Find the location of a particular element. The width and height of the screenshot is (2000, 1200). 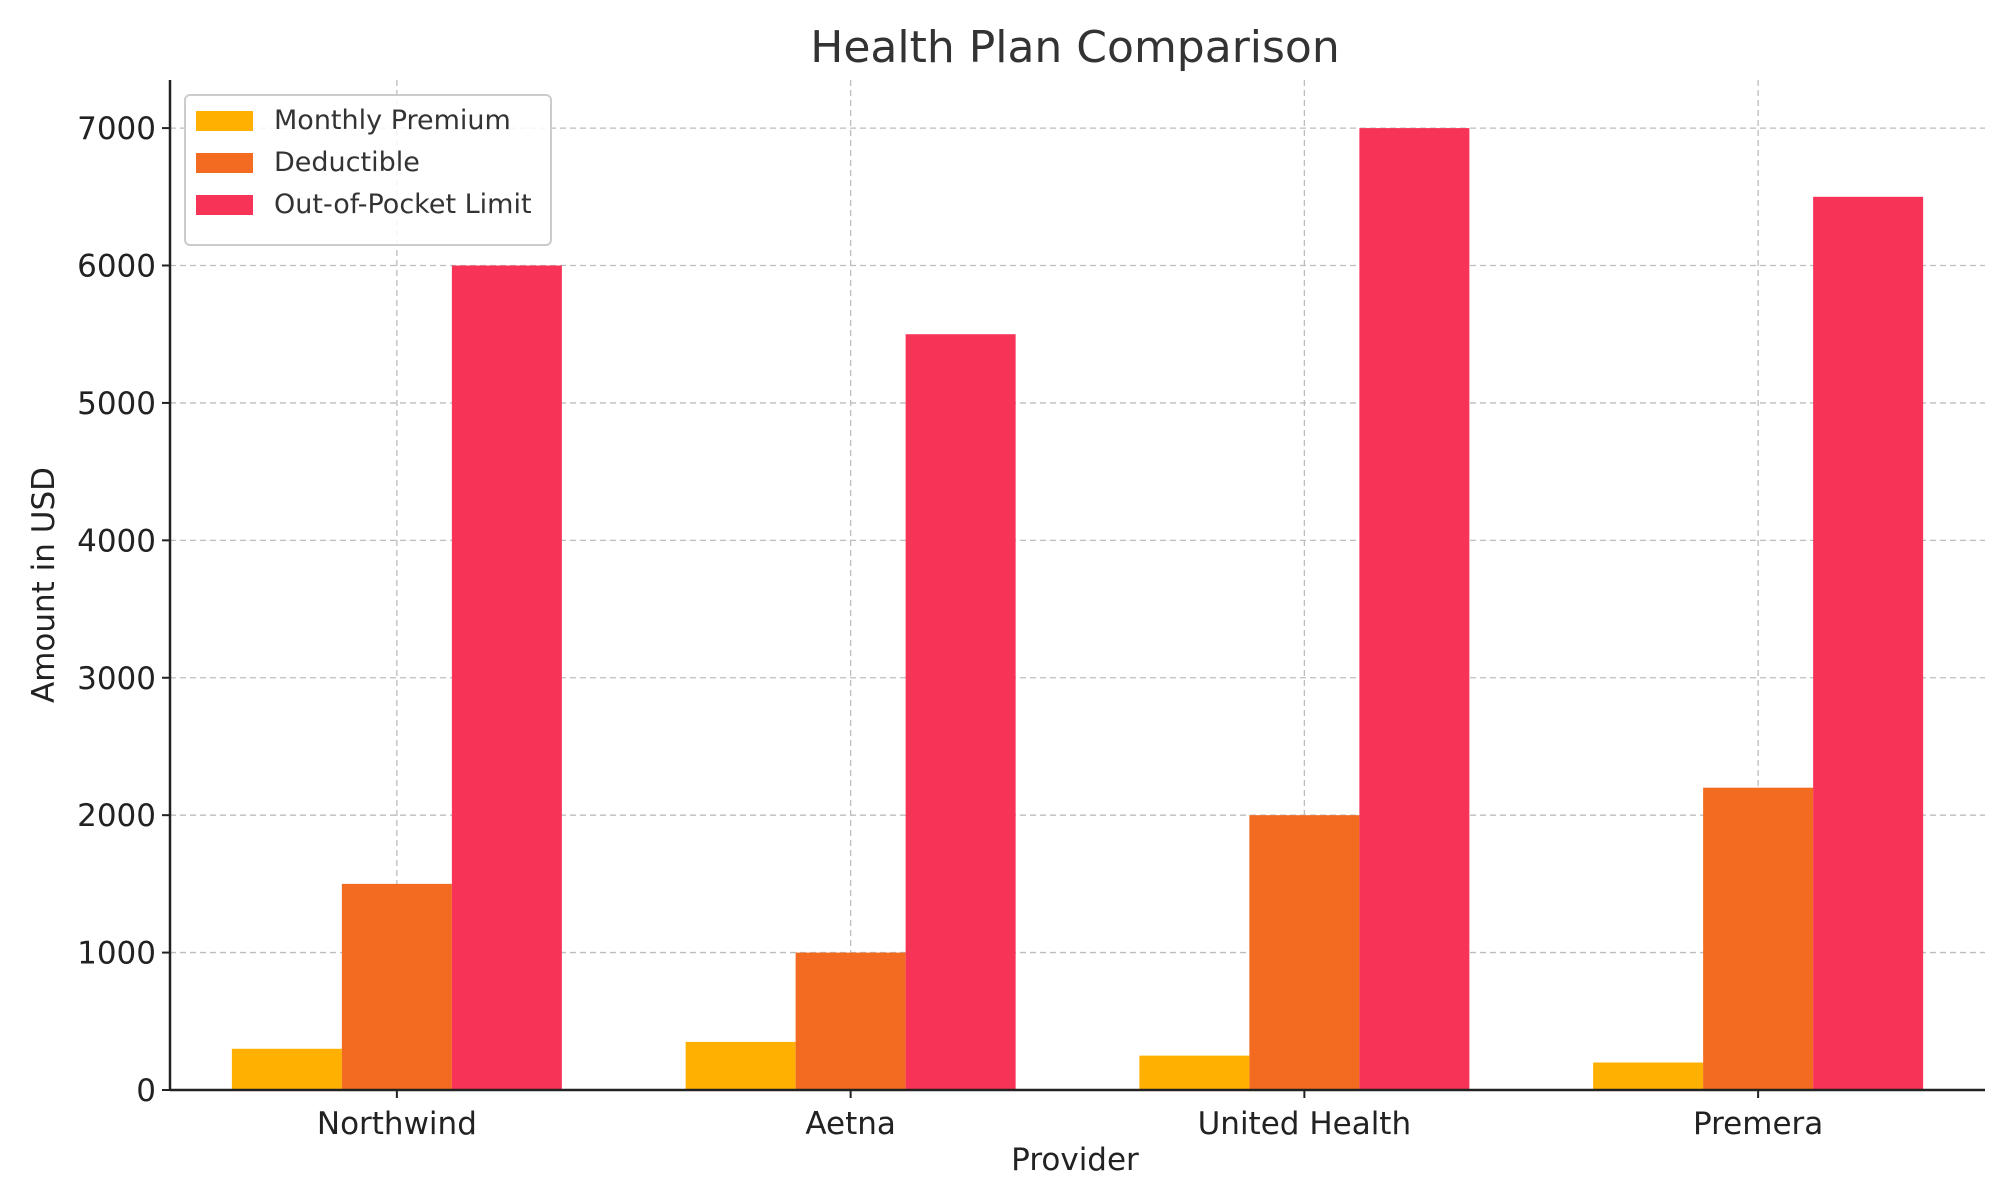

y-tick-label-4000: 4000 is located at coordinates (116, 541).